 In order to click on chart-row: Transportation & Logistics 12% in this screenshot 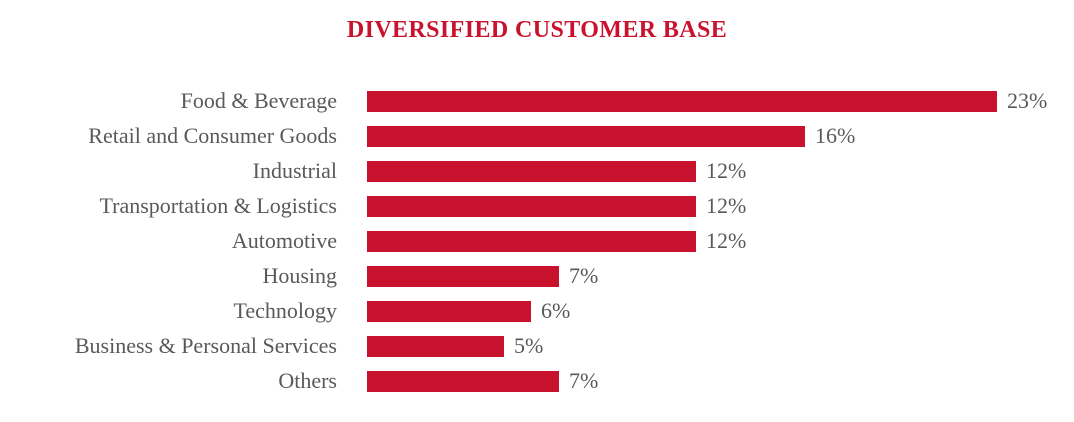, I will do `click(537, 206)`.